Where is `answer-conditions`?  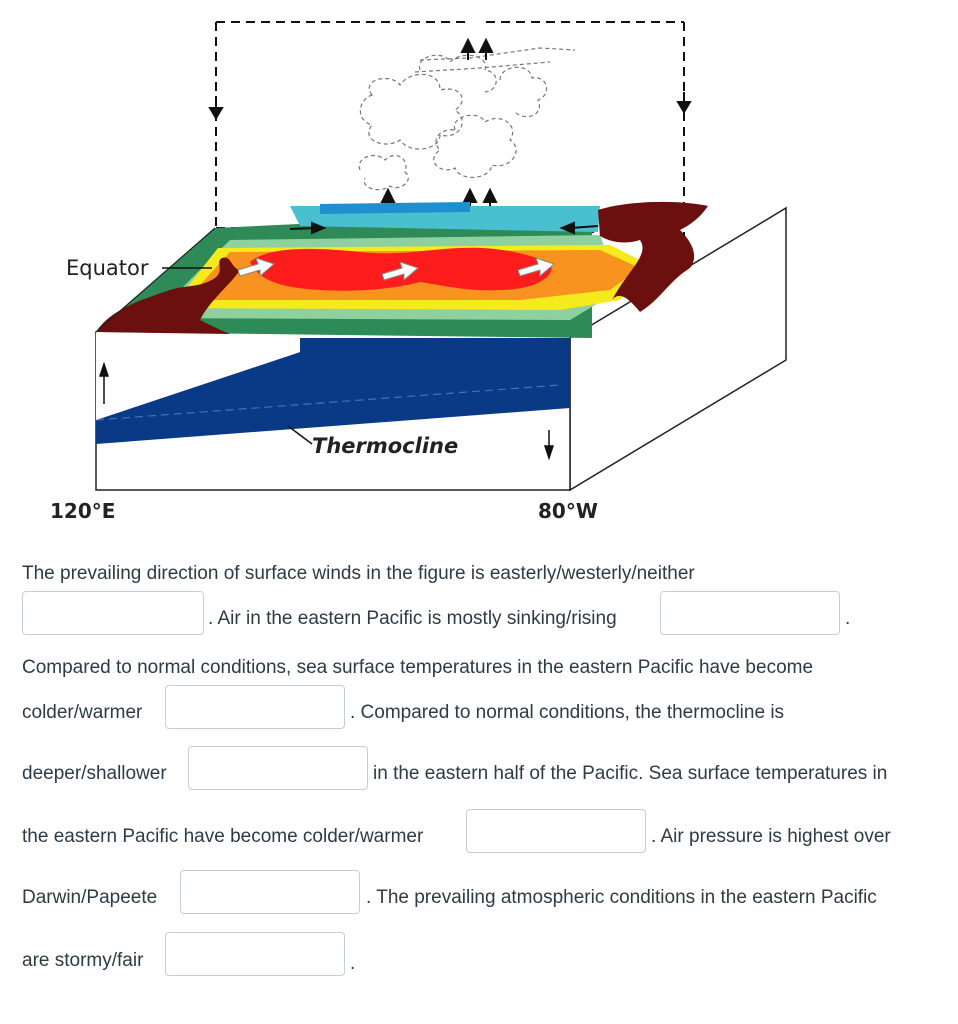 answer-conditions is located at coordinates (255, 954).